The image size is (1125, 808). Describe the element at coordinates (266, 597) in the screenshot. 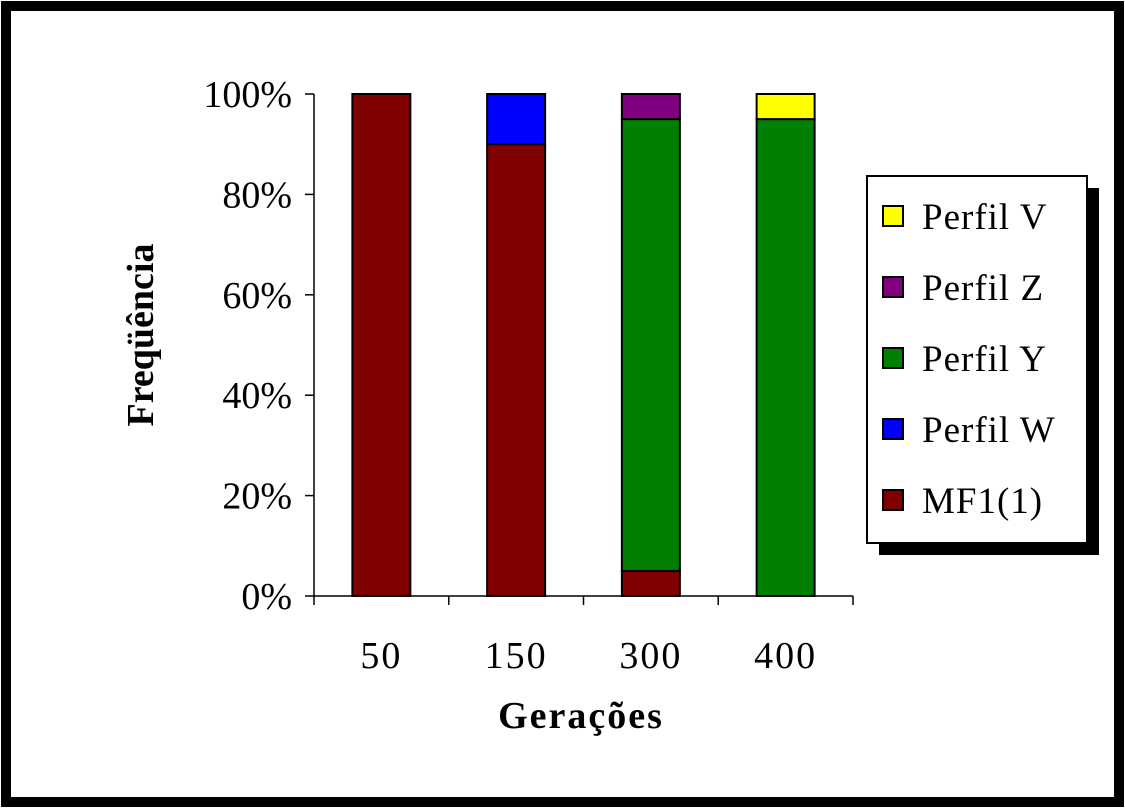

I see `y-tick-label: 0%` at that location.